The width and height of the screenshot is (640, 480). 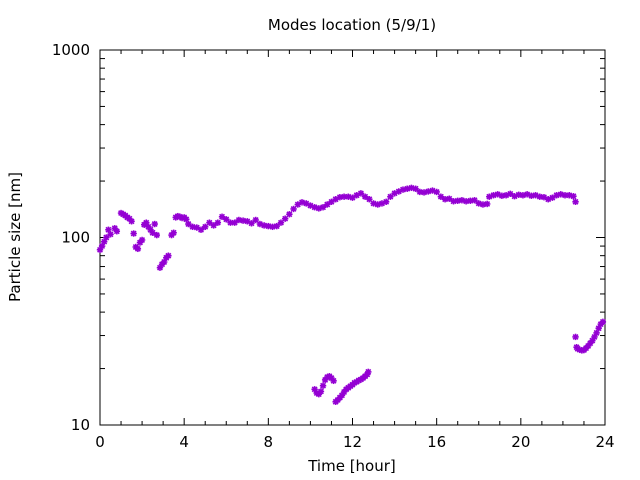 What do you see at coordinates (436, 442) in the screenshot?
I see `x-tick-label: 16` at bounding box center [436, 442].